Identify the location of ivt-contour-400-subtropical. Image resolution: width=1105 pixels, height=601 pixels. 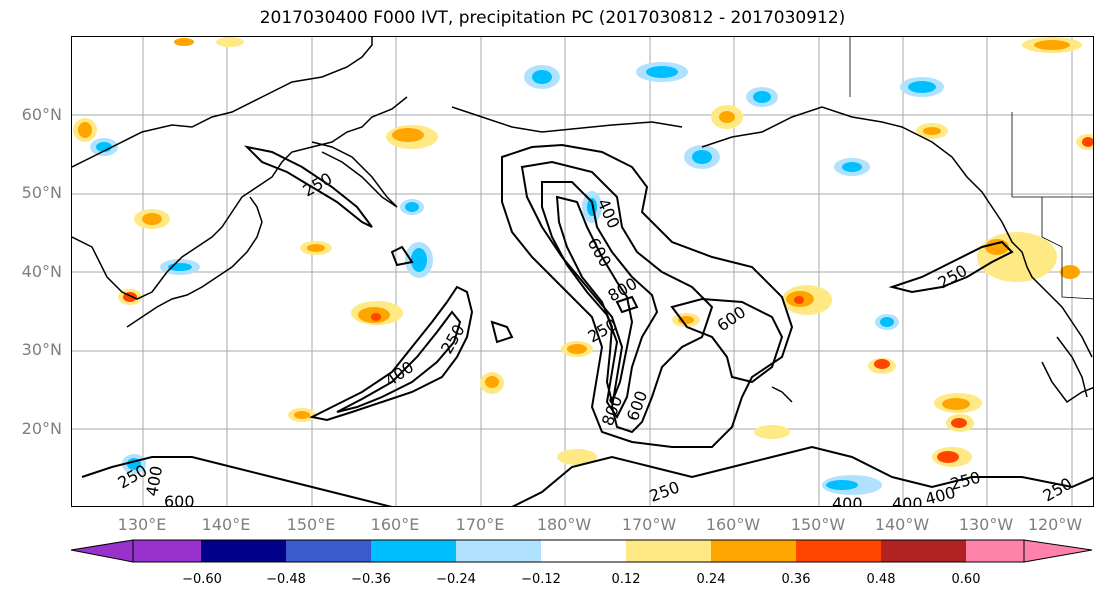
(399, 361).